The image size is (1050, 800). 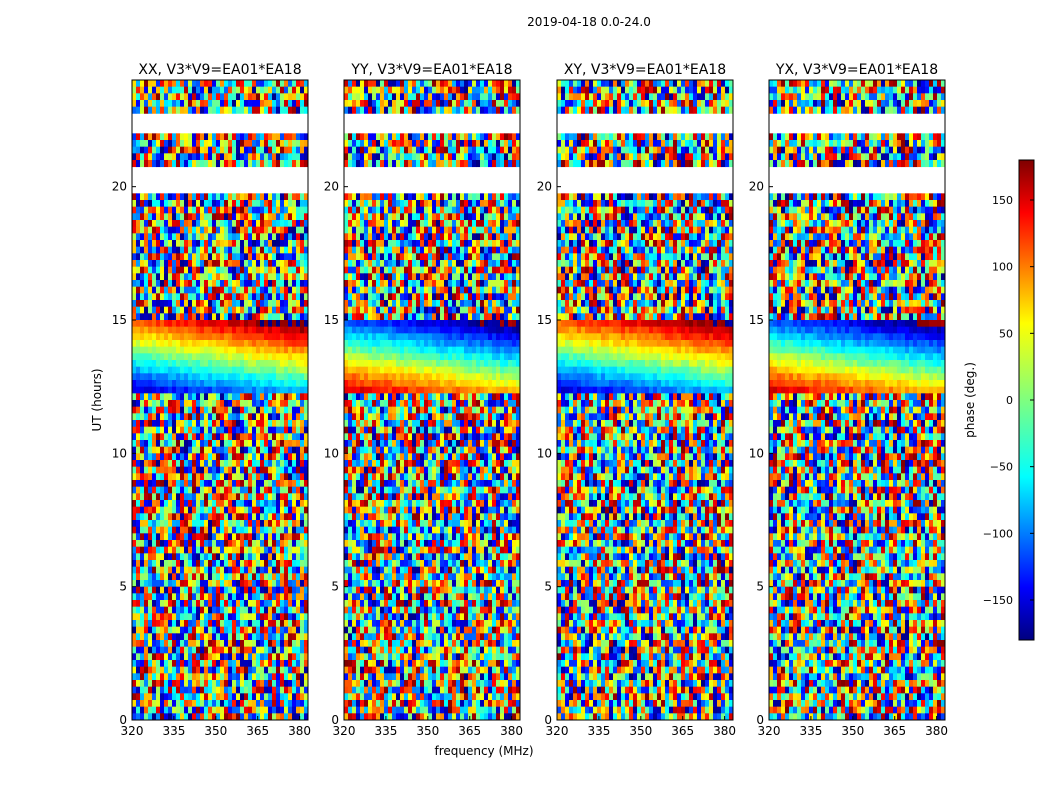 I want to click on y-tick-label: 5, so click(x=123, y=587).